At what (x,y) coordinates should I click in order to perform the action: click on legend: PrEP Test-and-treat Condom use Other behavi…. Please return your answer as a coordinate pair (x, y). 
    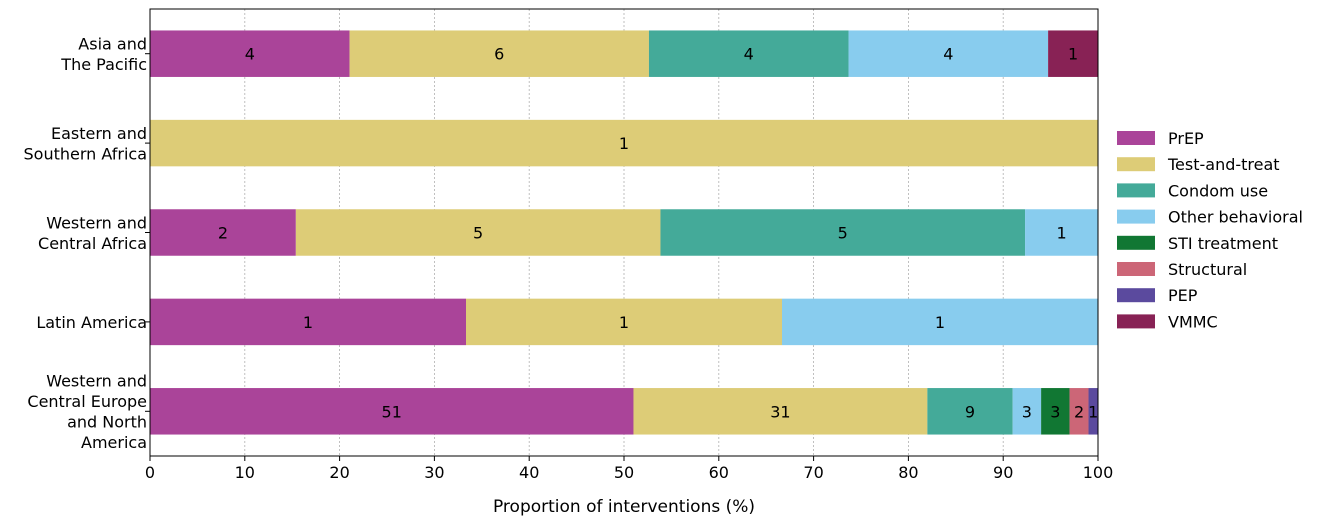
    Looking at the image, I should click on (1210, 230).